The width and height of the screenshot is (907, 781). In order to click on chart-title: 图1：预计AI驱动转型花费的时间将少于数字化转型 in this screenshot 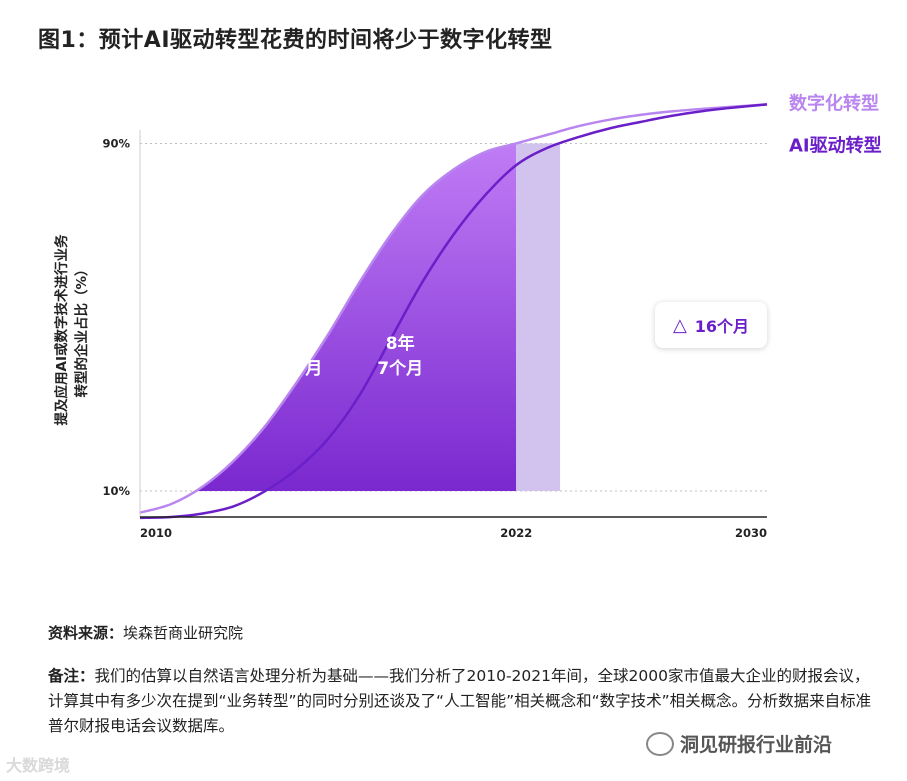, I will do `click(295, 40)`.